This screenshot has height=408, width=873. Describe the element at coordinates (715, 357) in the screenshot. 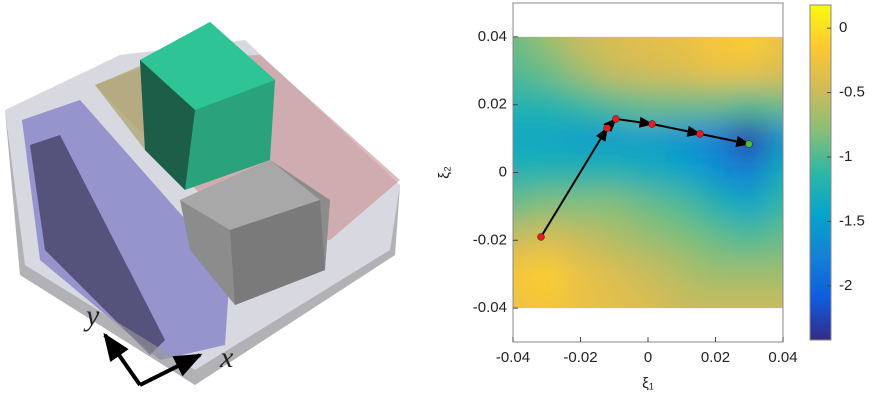

I see `x-tick-label: 0.02` at that location.